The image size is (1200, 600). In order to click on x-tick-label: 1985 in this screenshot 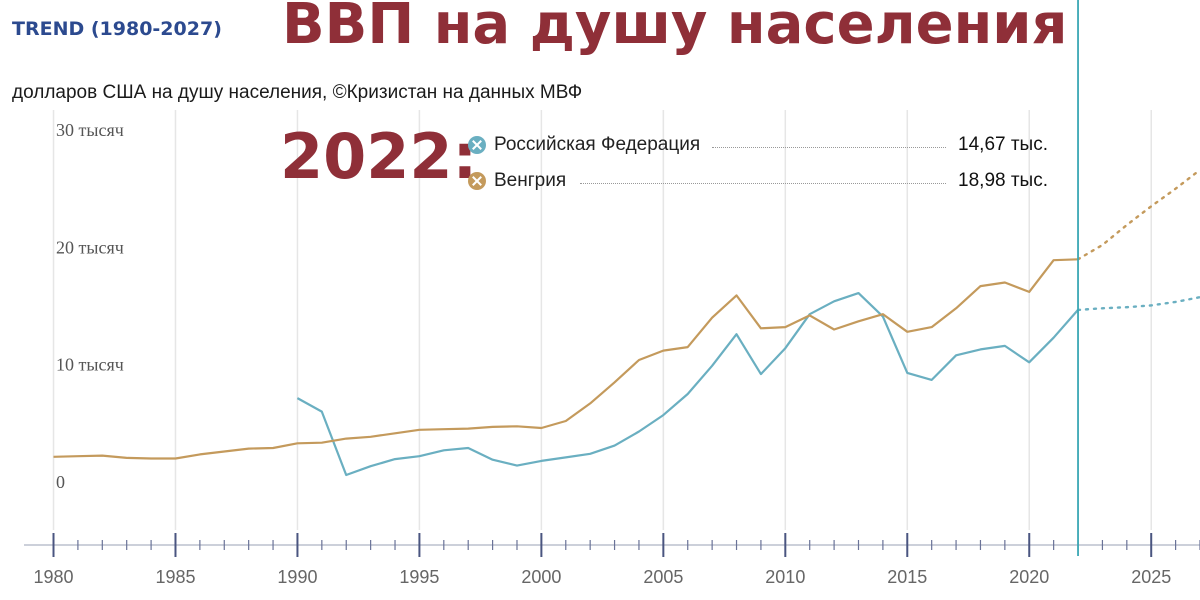, I will do `click(175, 577)`.